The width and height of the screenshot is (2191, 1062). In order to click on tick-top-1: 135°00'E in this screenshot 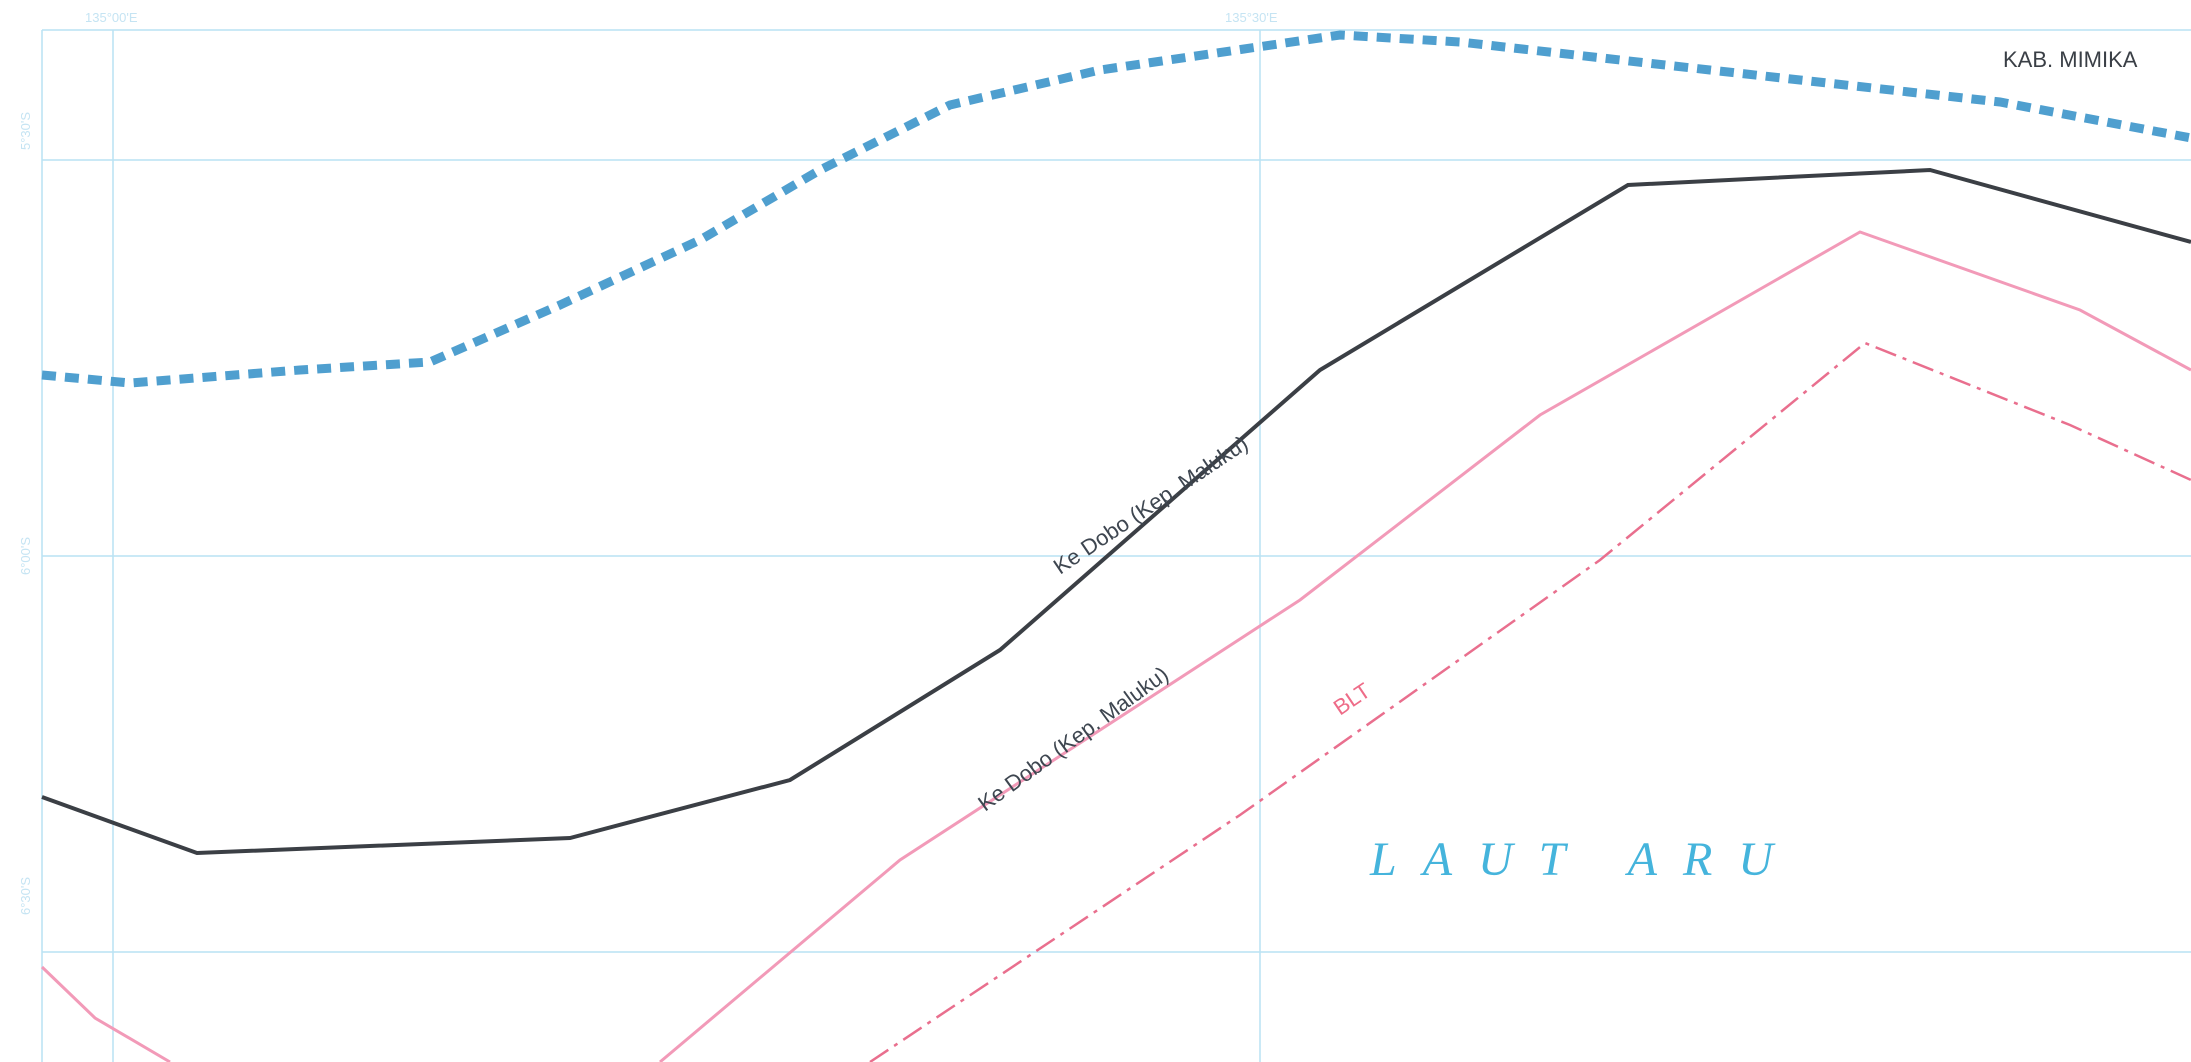, I will do `click(111, 17)`.